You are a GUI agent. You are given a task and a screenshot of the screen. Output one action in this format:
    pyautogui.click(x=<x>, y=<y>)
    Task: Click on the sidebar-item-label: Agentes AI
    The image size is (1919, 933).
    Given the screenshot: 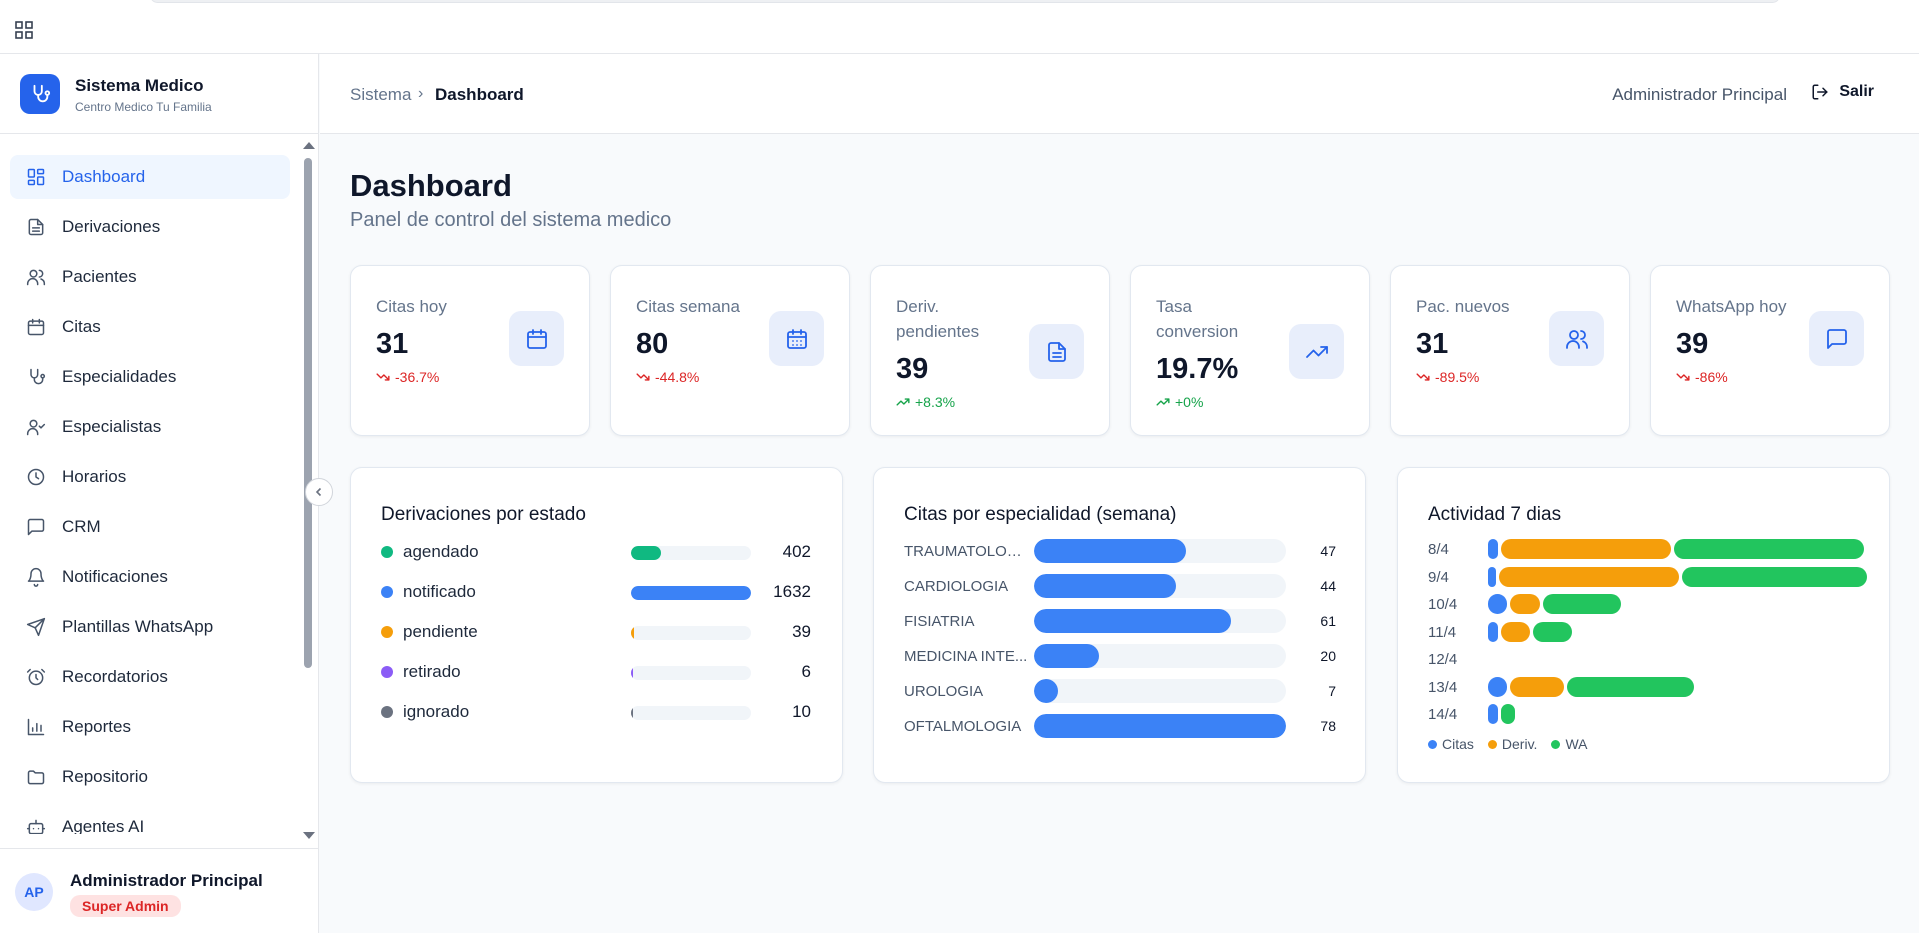 What is the action you would take?
    pyautogui.click(x=103, y=825)
    